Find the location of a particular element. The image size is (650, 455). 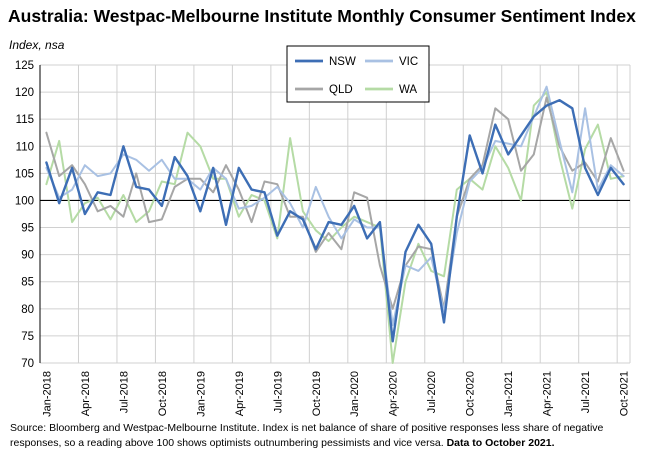

y-axis-ticks: 70 75 80 85 90 95 100 105 110 115 120 125 is located at coordinates (24, 215).